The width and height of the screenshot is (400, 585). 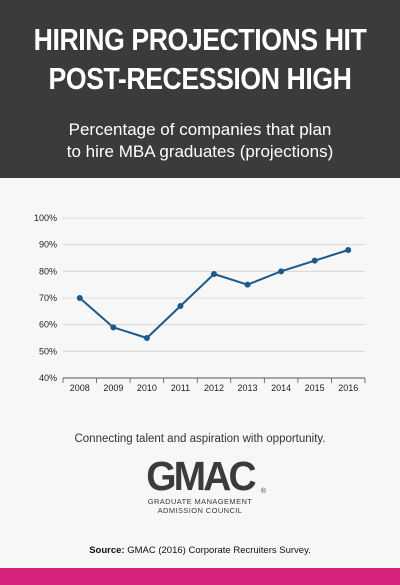 What do you see at coordinates (281, 388) in the screenshot?
I see `x-tick-label: 2014` at bounding box center [281, 388].